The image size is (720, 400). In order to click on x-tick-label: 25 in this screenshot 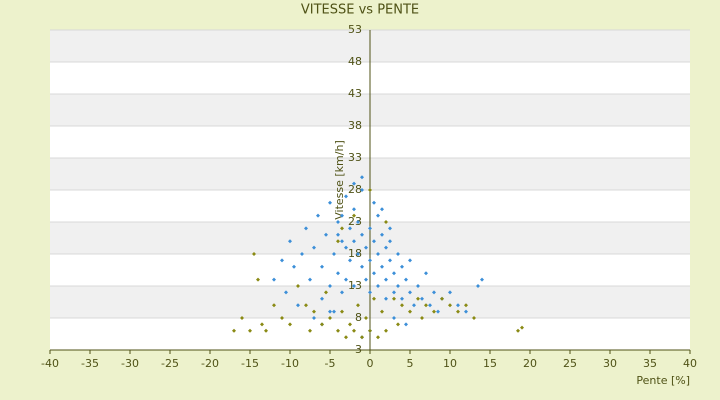, I will do `click(570, 363)`.